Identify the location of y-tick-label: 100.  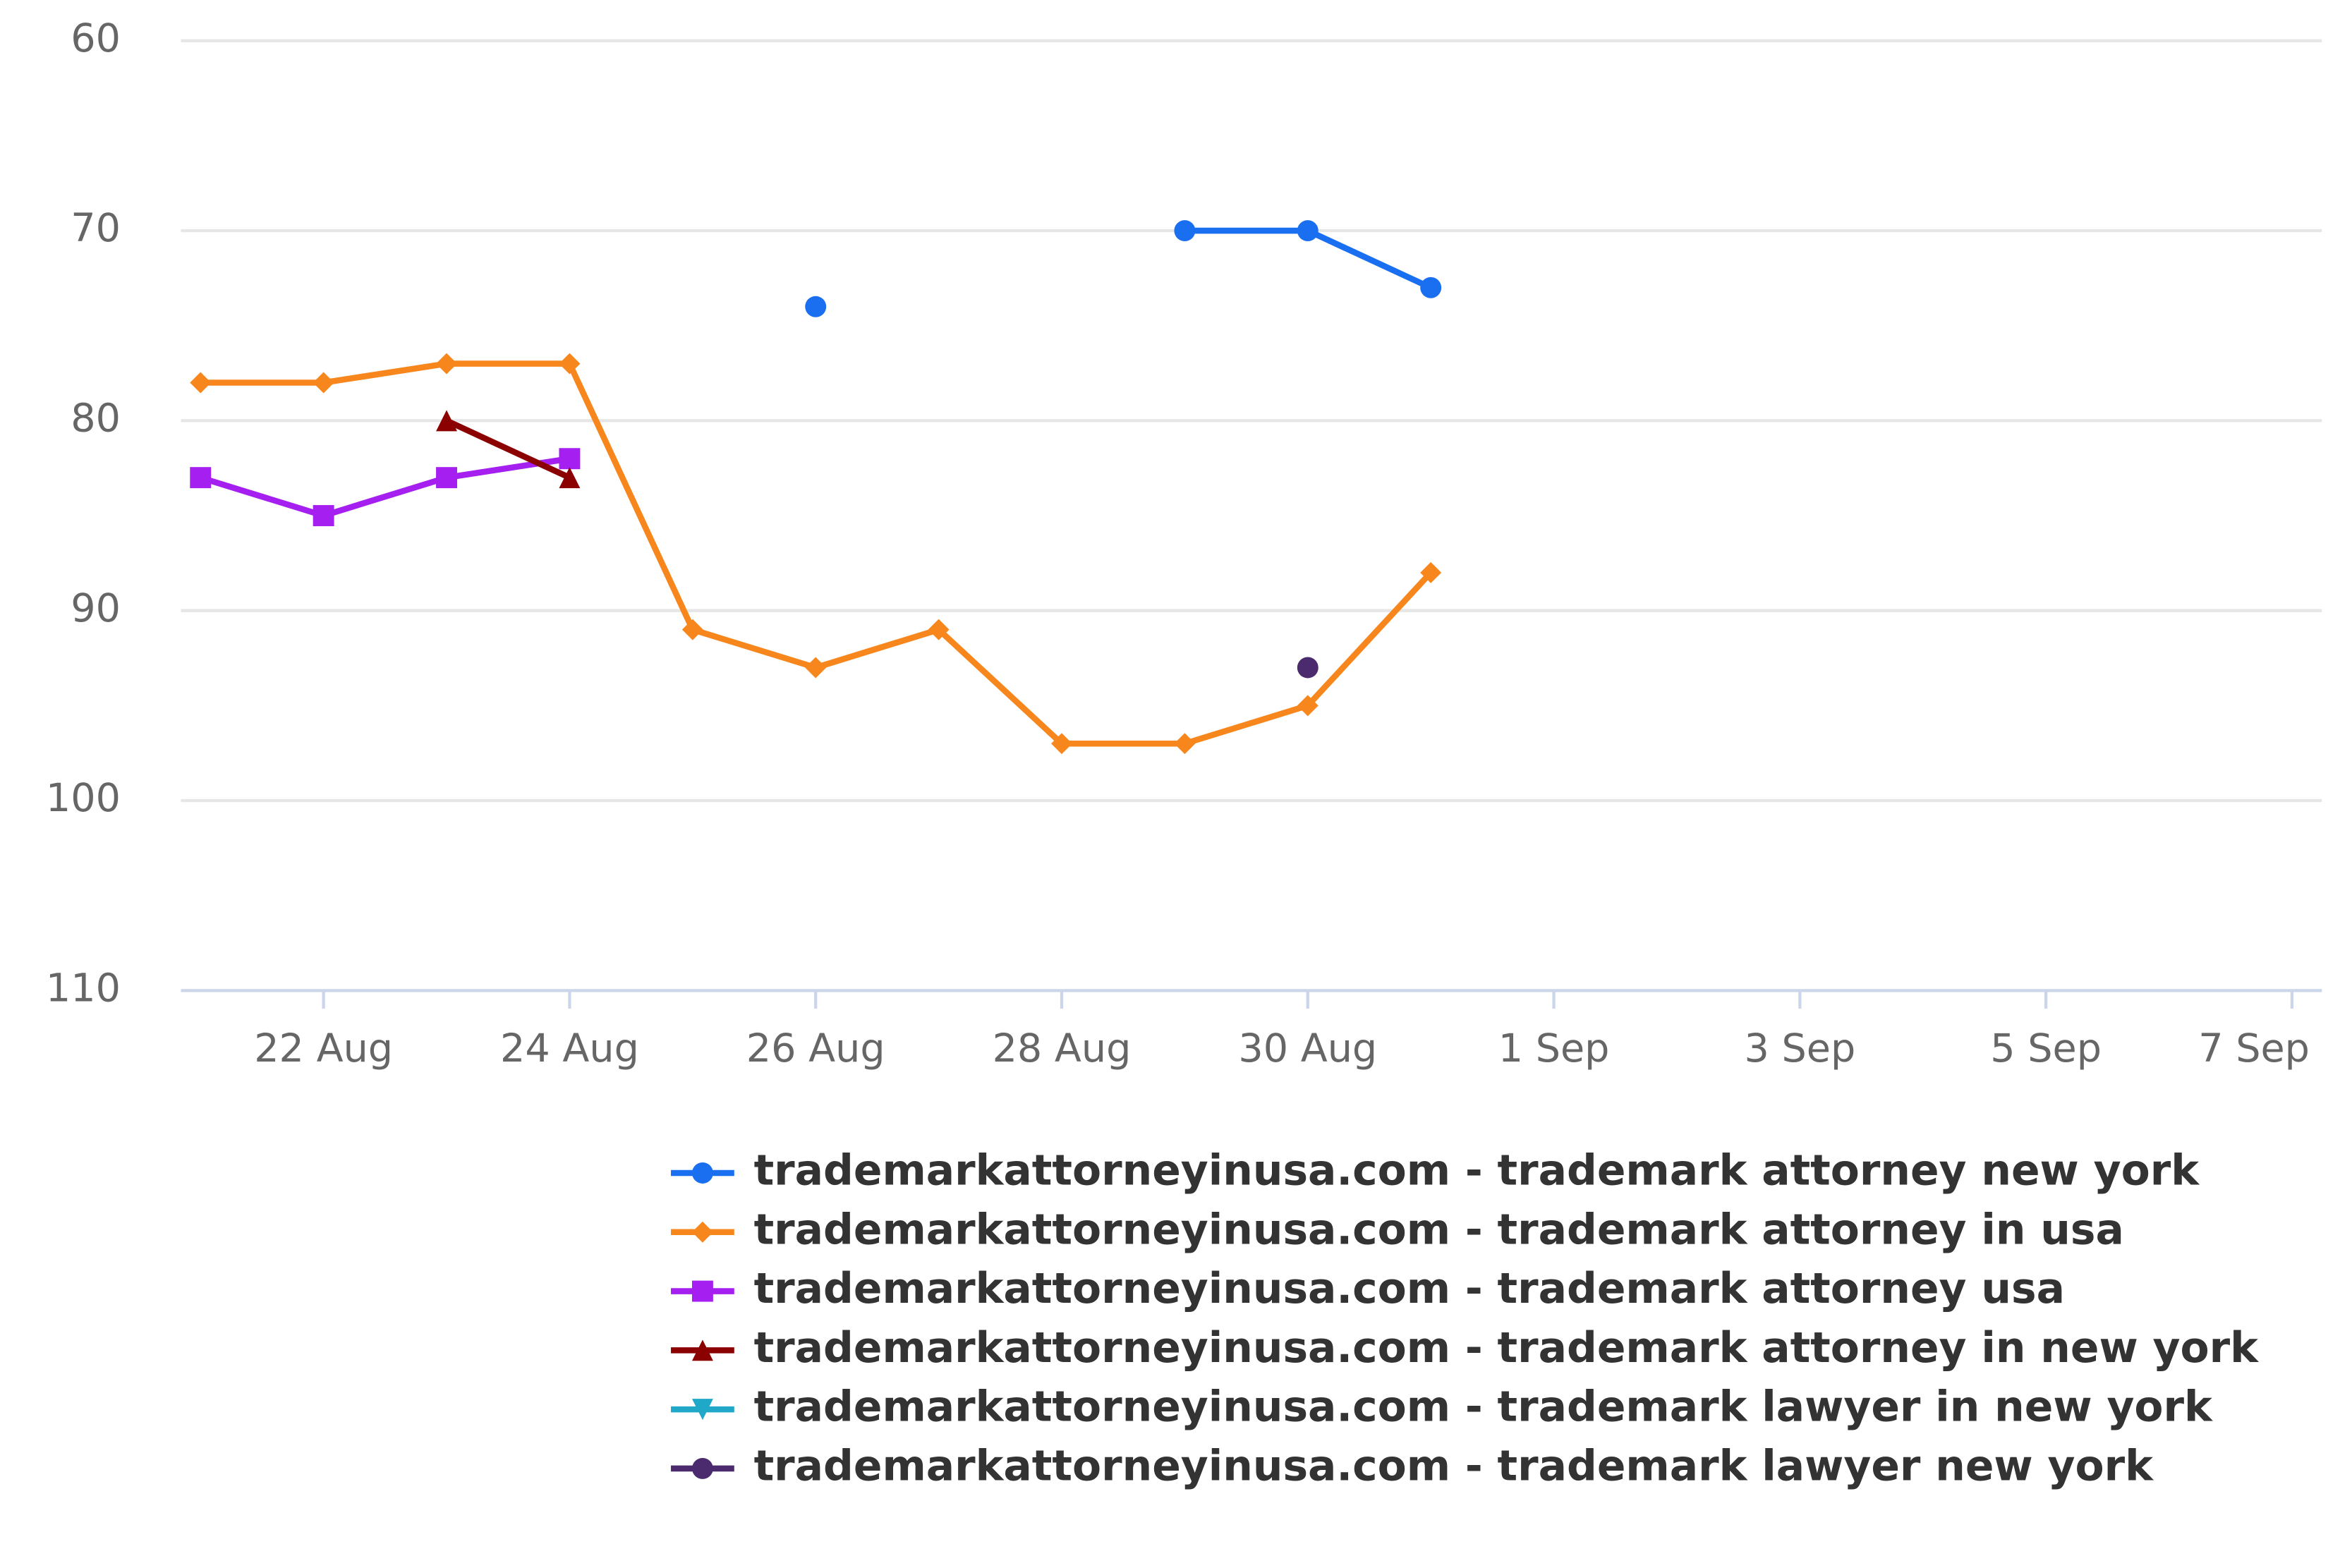
(83, 798).